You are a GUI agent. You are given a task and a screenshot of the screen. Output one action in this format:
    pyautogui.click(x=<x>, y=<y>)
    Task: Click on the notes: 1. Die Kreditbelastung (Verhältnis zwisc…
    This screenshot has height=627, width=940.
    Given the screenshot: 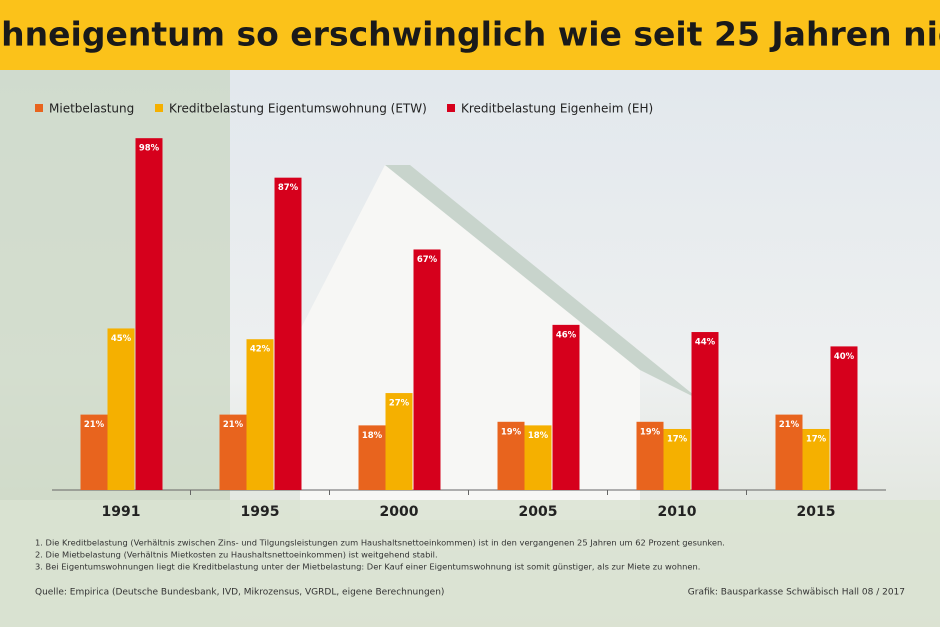 What is the action you would take?
    pyautogui.click(x=380, y=555)
    